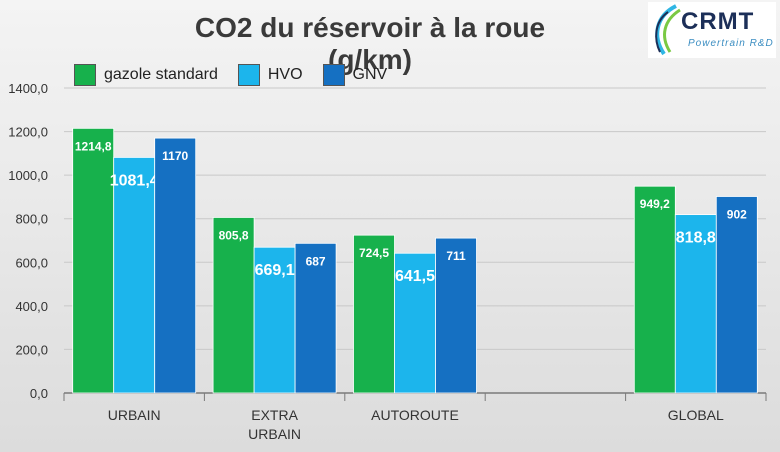  Describe the element at coordinates (28, 88) in the screenshot. I see `y-tick-label: 1400,0` at that location.